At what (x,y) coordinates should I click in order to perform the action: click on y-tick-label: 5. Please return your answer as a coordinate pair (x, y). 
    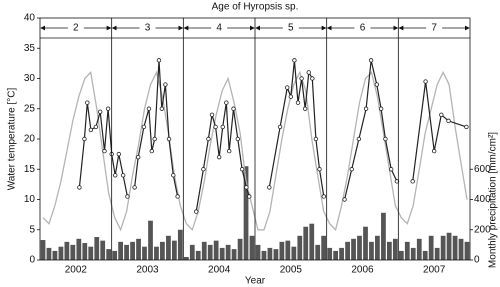
    Looking at the image, I should click on (32, 229).